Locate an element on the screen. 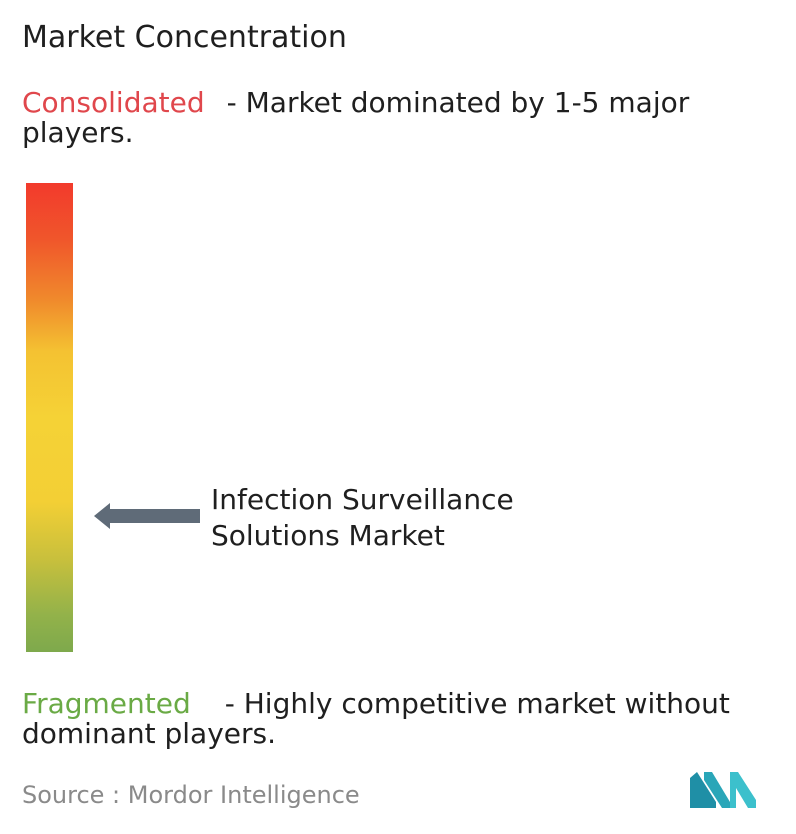 Image resolution: width=796 pixels, height=834 pixels. arrow-head is located at coordinates (147, 516).